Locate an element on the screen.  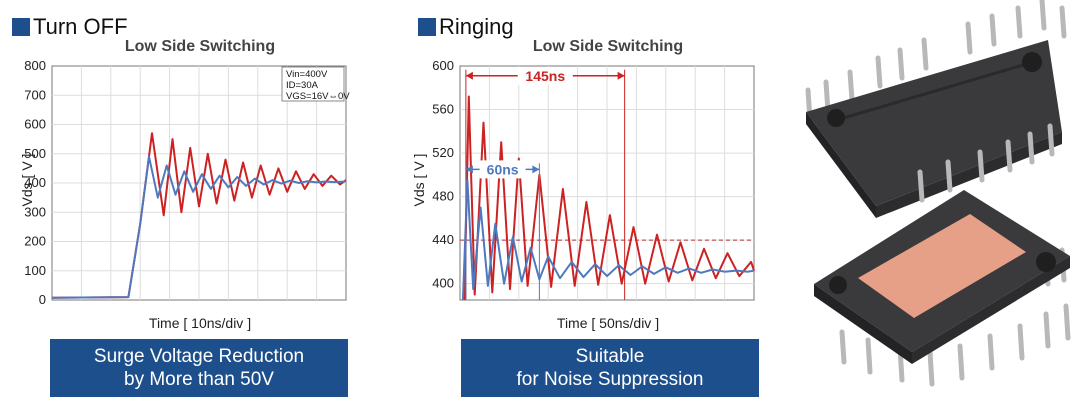
c2-ytick-label: 520 is located at coordinates (443, 152).